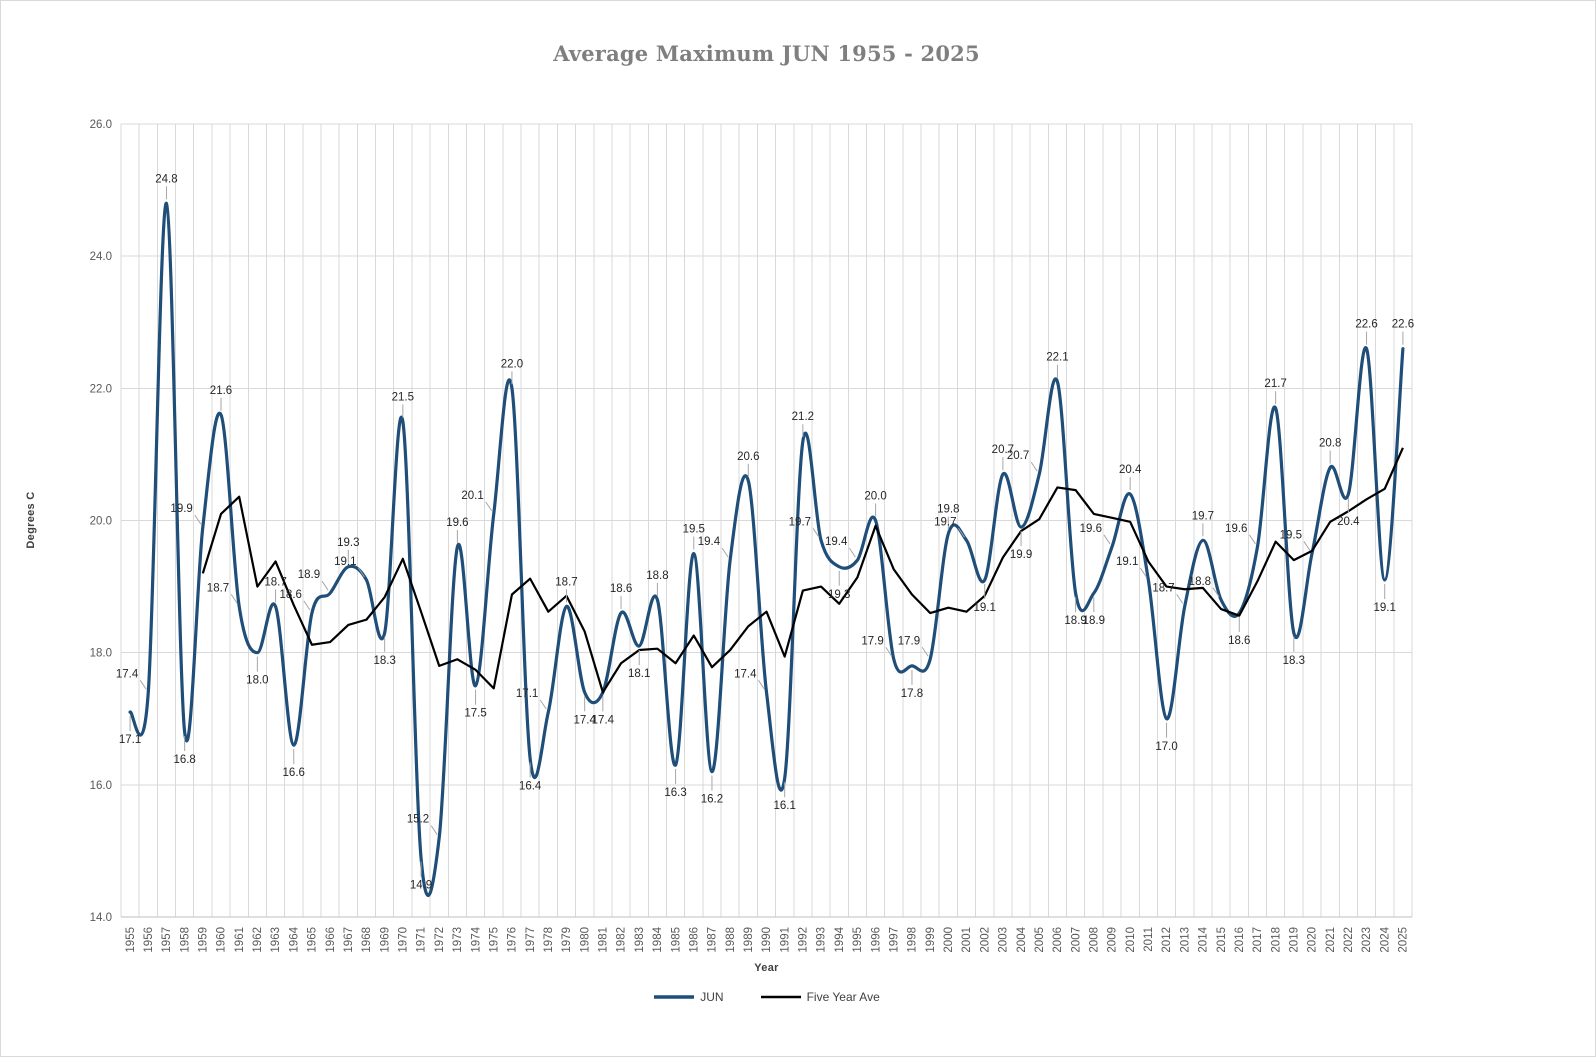  Describe the element at coordinates (1403, 325) in the screenshot. I see `data-label-2025: 22.6` at that location.